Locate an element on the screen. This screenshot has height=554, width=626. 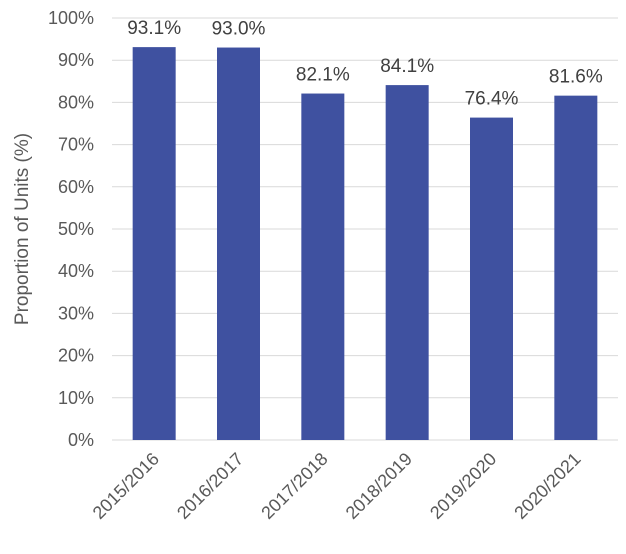
y-tick-label: 90% is located at coordinates (76, 60).